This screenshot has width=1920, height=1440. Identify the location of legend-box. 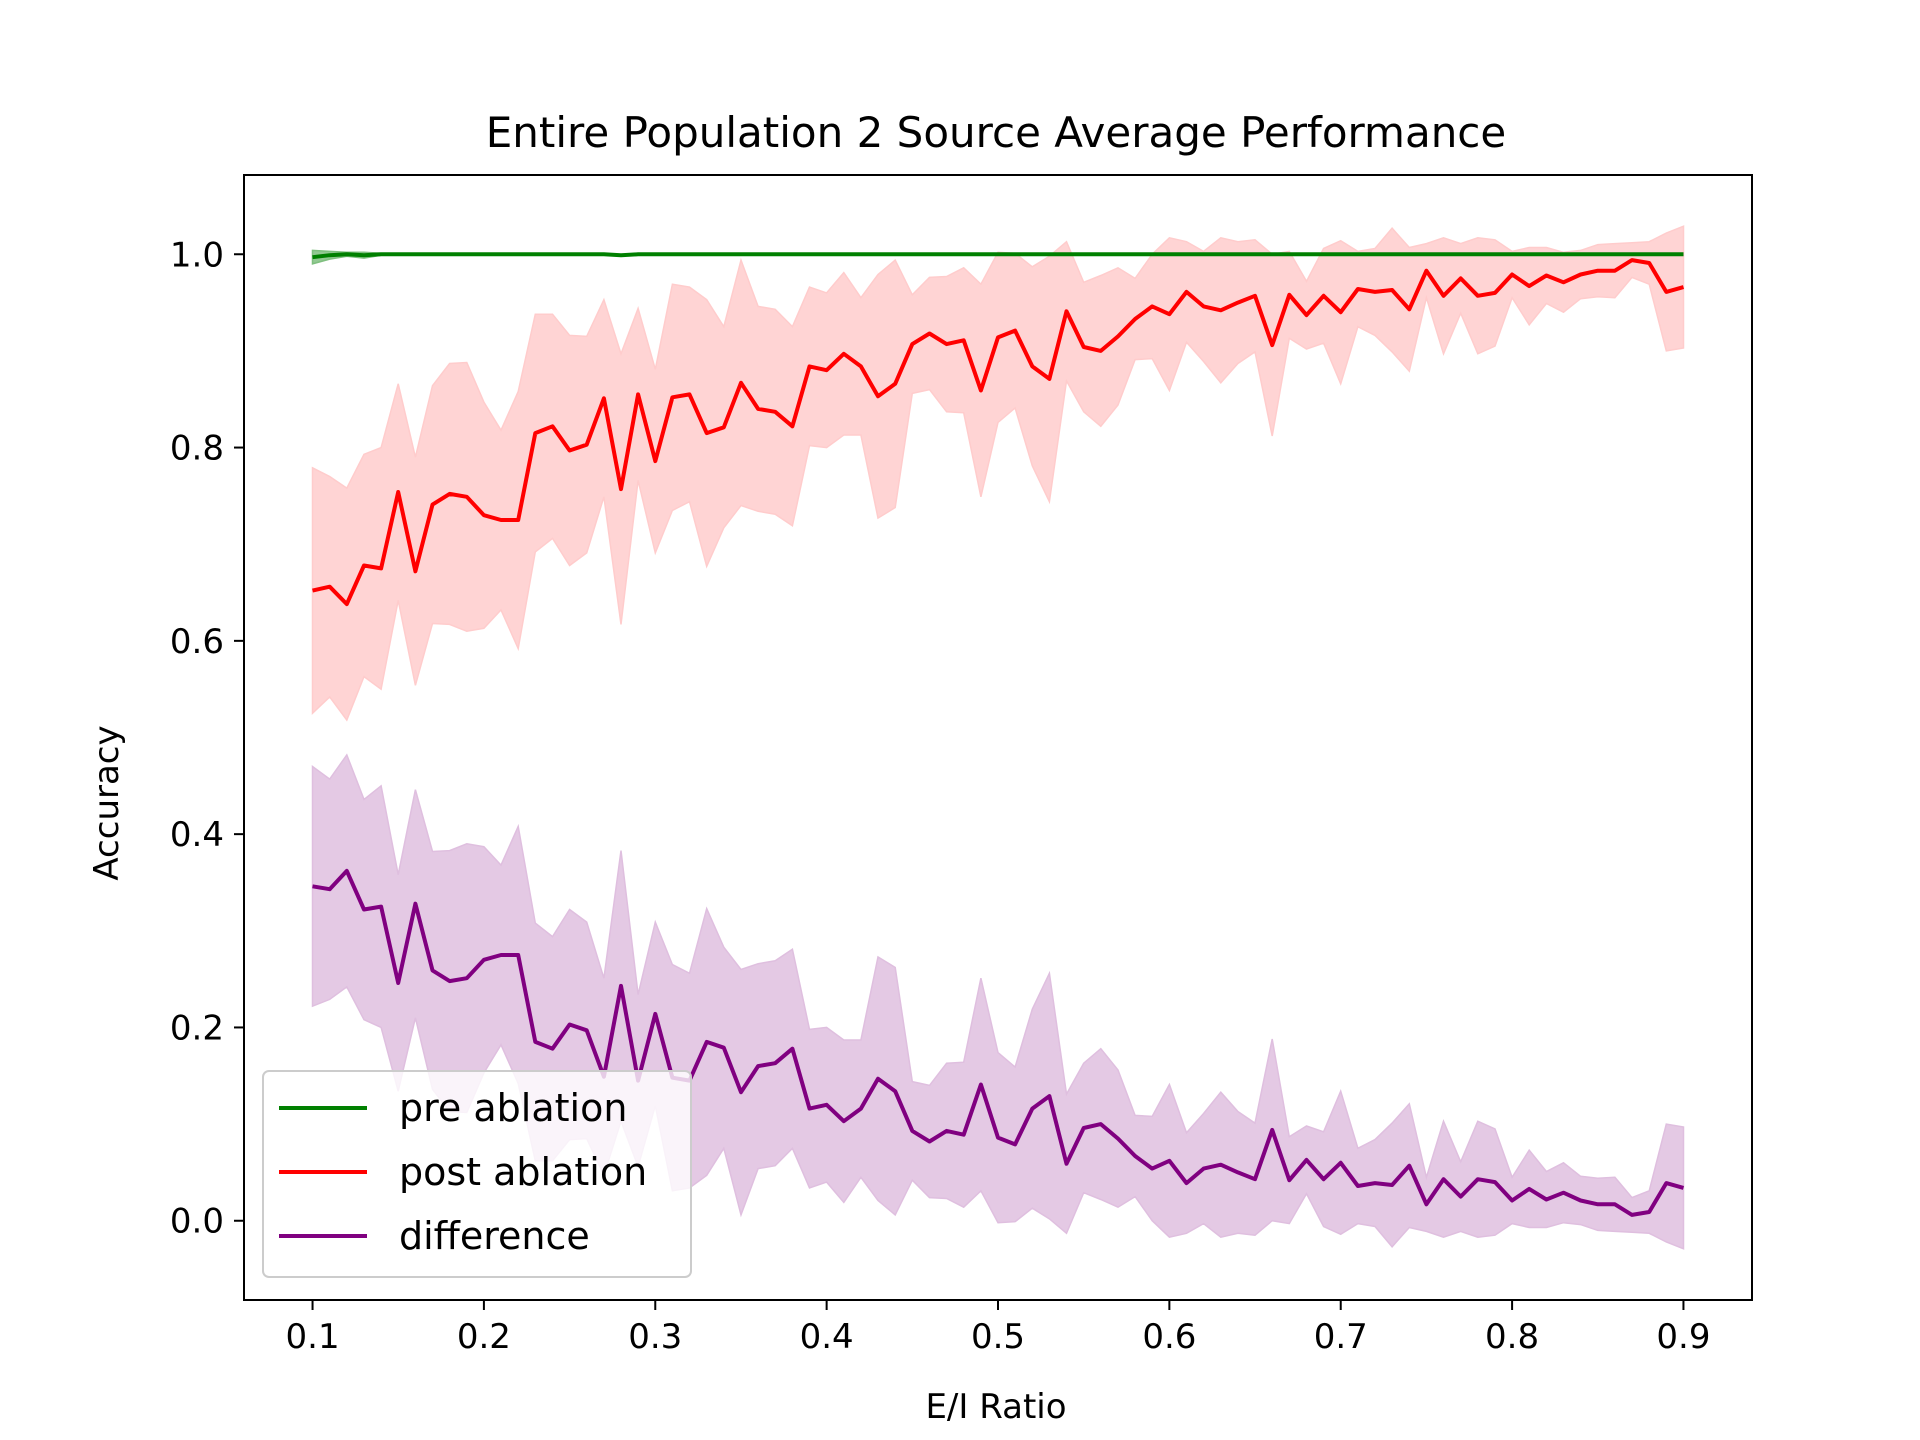
(477, 1174).